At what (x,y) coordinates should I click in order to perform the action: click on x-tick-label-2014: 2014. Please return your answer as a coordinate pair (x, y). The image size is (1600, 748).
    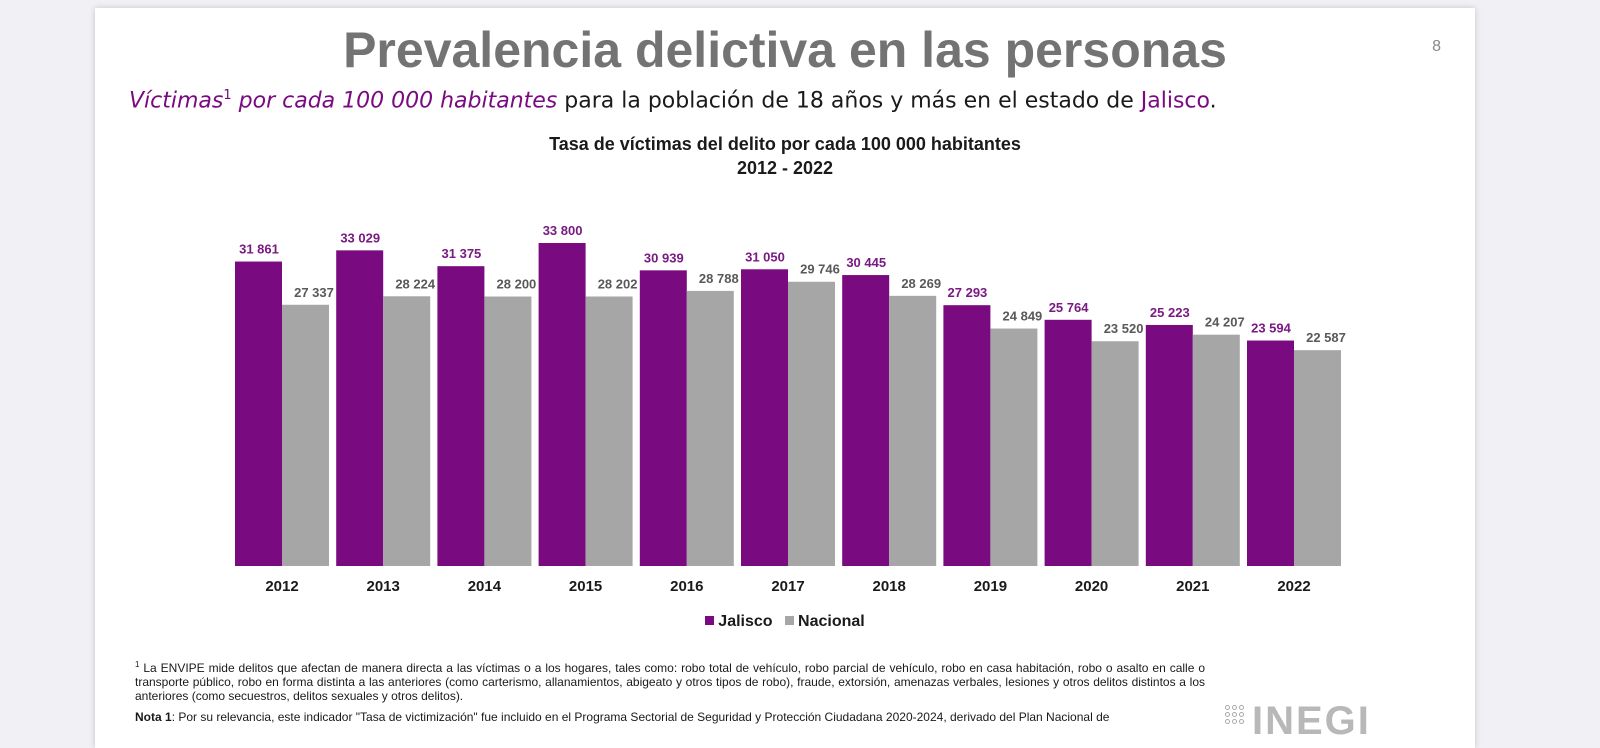
    Looking at the image, I should click on (485, 586).